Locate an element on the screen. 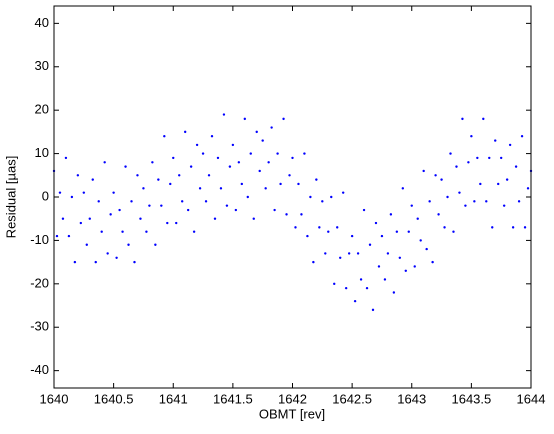 The image size is (554, 434). y-tick-label: -10 is located at coordinates (39, 239).